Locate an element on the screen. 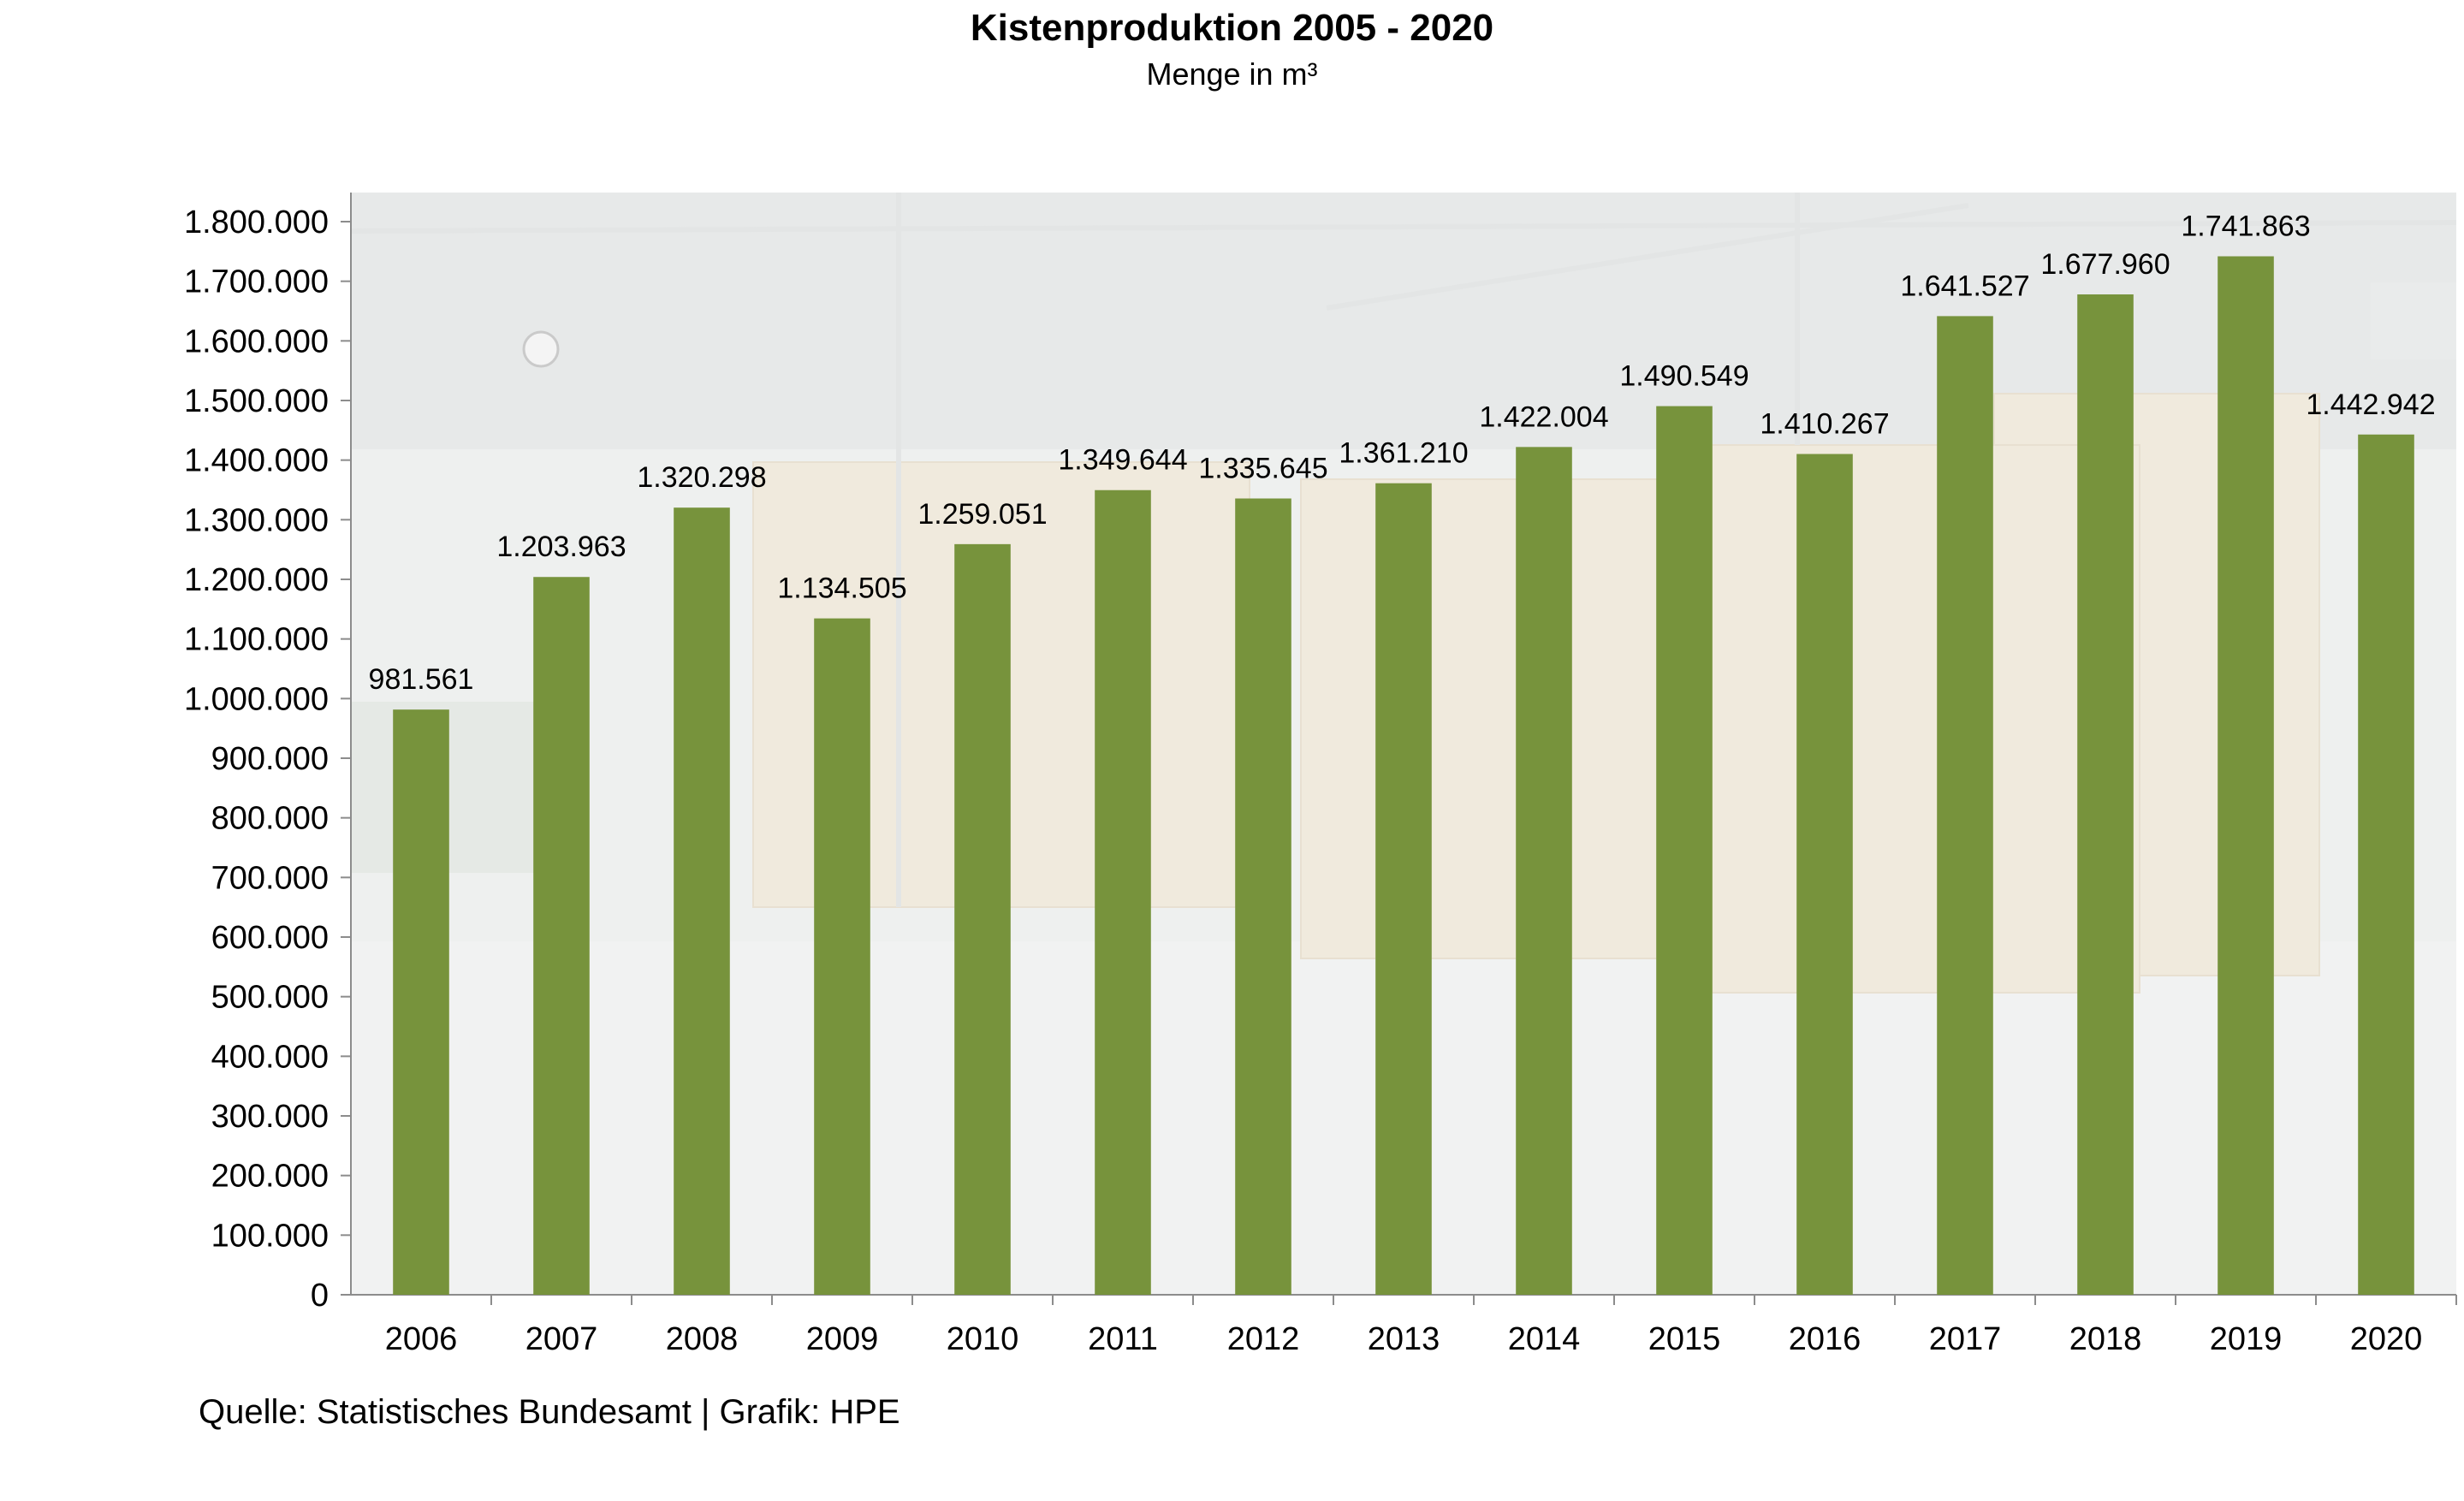 The height and width of the screenshot is (1501, 2464). data-label: 1.335.645 is located at coordinates (1262, 469).